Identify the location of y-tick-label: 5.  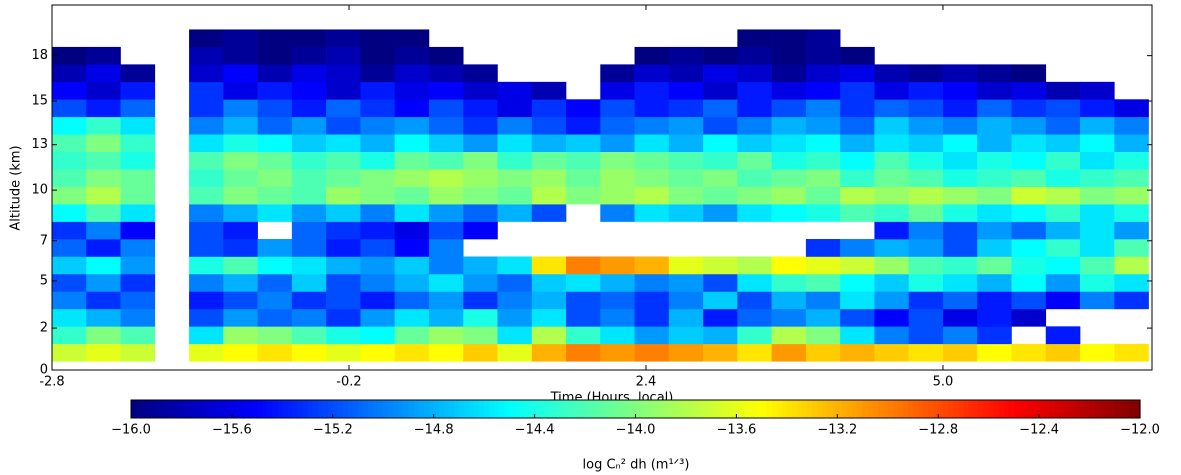
(44, 280).